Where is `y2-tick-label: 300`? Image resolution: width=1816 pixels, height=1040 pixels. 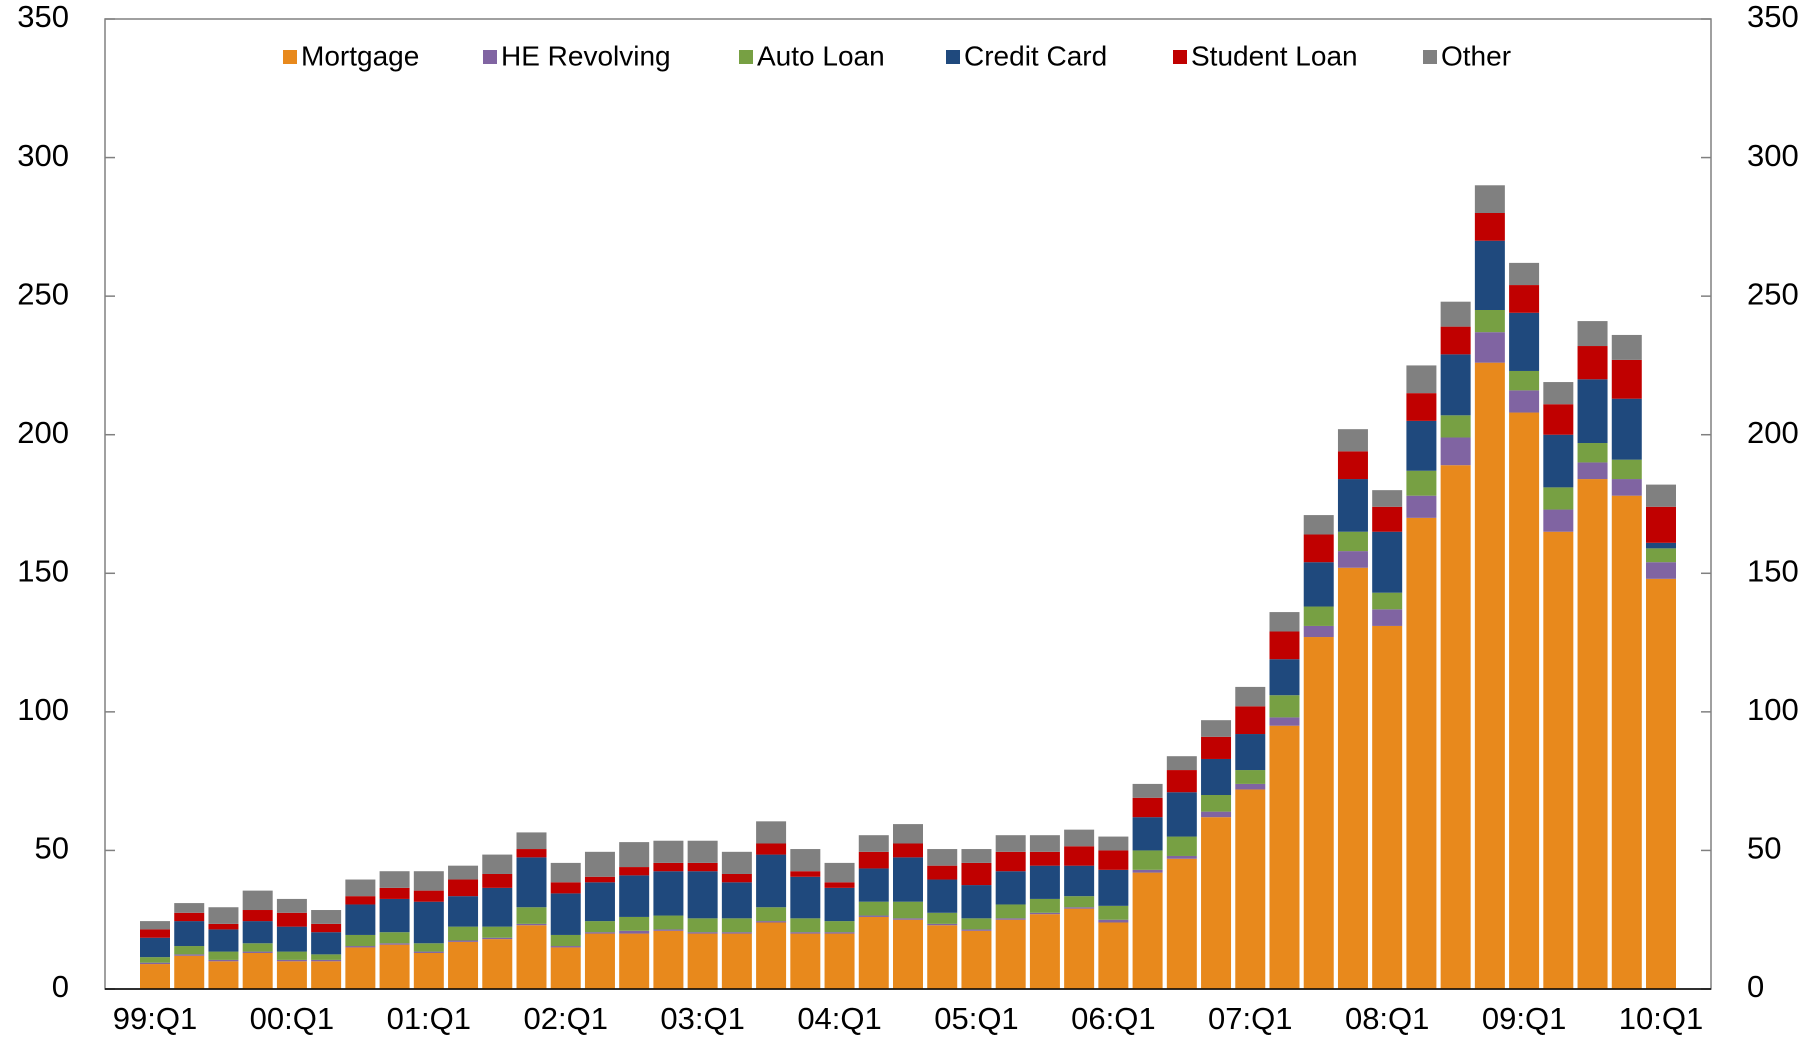
y2-tick-label: 300 is located at coordinates (1773, 155).